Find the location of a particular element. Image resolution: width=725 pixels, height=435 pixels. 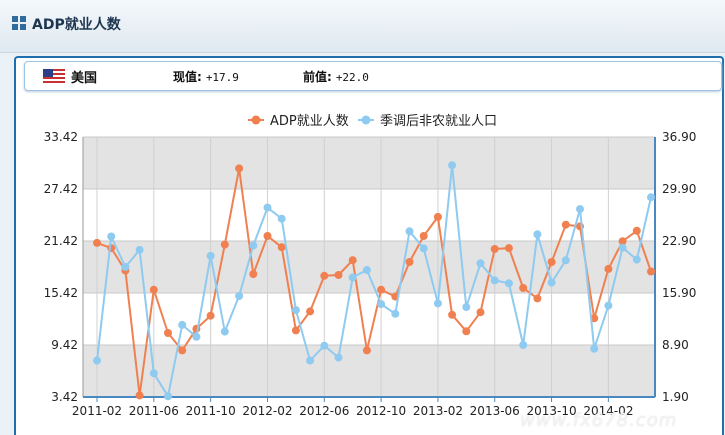

left-axis-tick-label: 21.42 is located at coordinates (61, 241).